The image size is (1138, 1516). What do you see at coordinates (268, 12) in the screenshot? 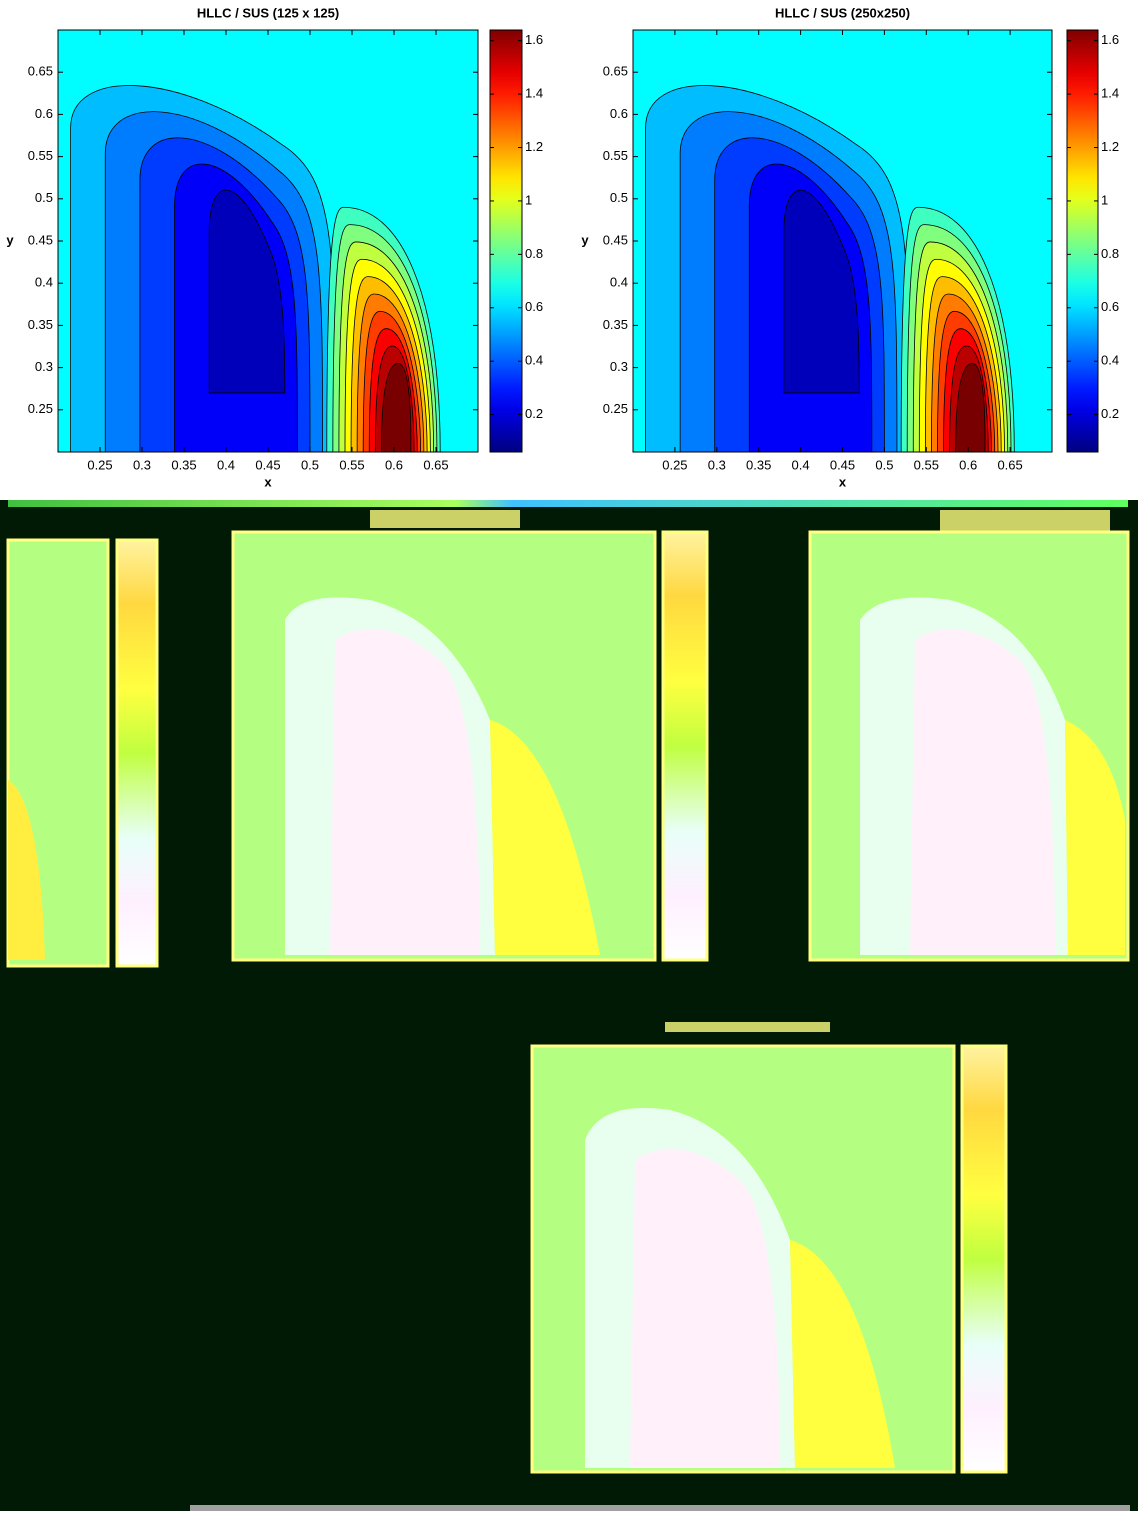
I see `chart-title: HLLC / SUS (125 x 125)` at bounding box center [268, 12].